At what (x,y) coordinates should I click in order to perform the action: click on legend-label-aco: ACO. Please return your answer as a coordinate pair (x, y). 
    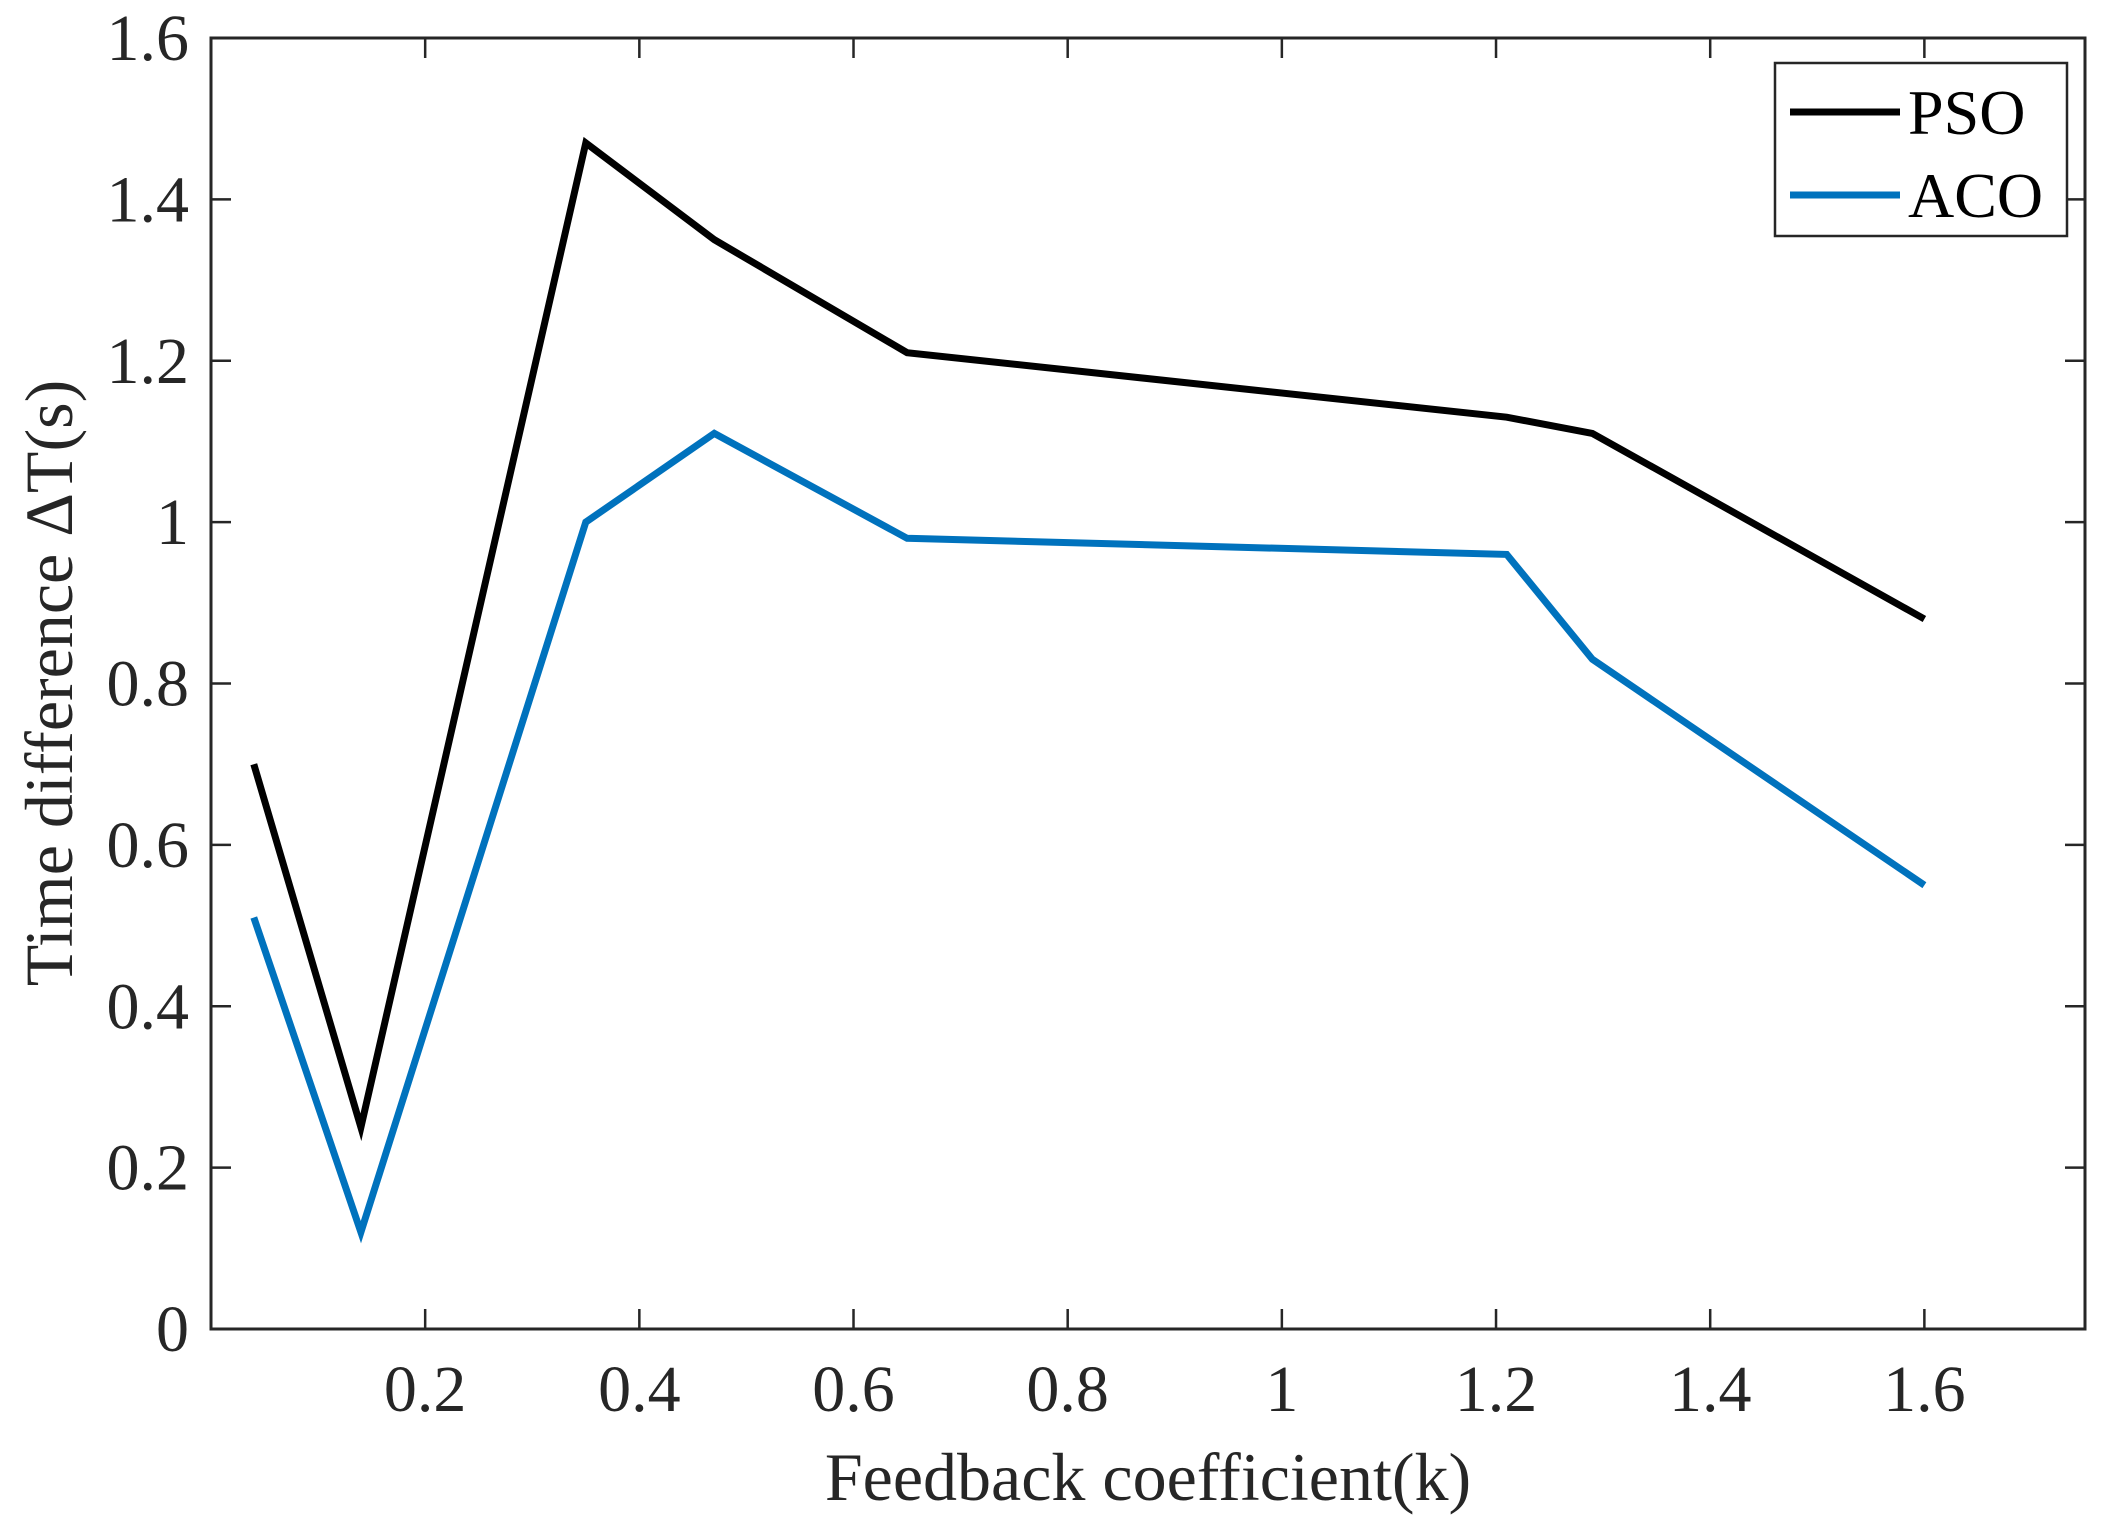
    Looking at the image, I should click on (1975, 195).